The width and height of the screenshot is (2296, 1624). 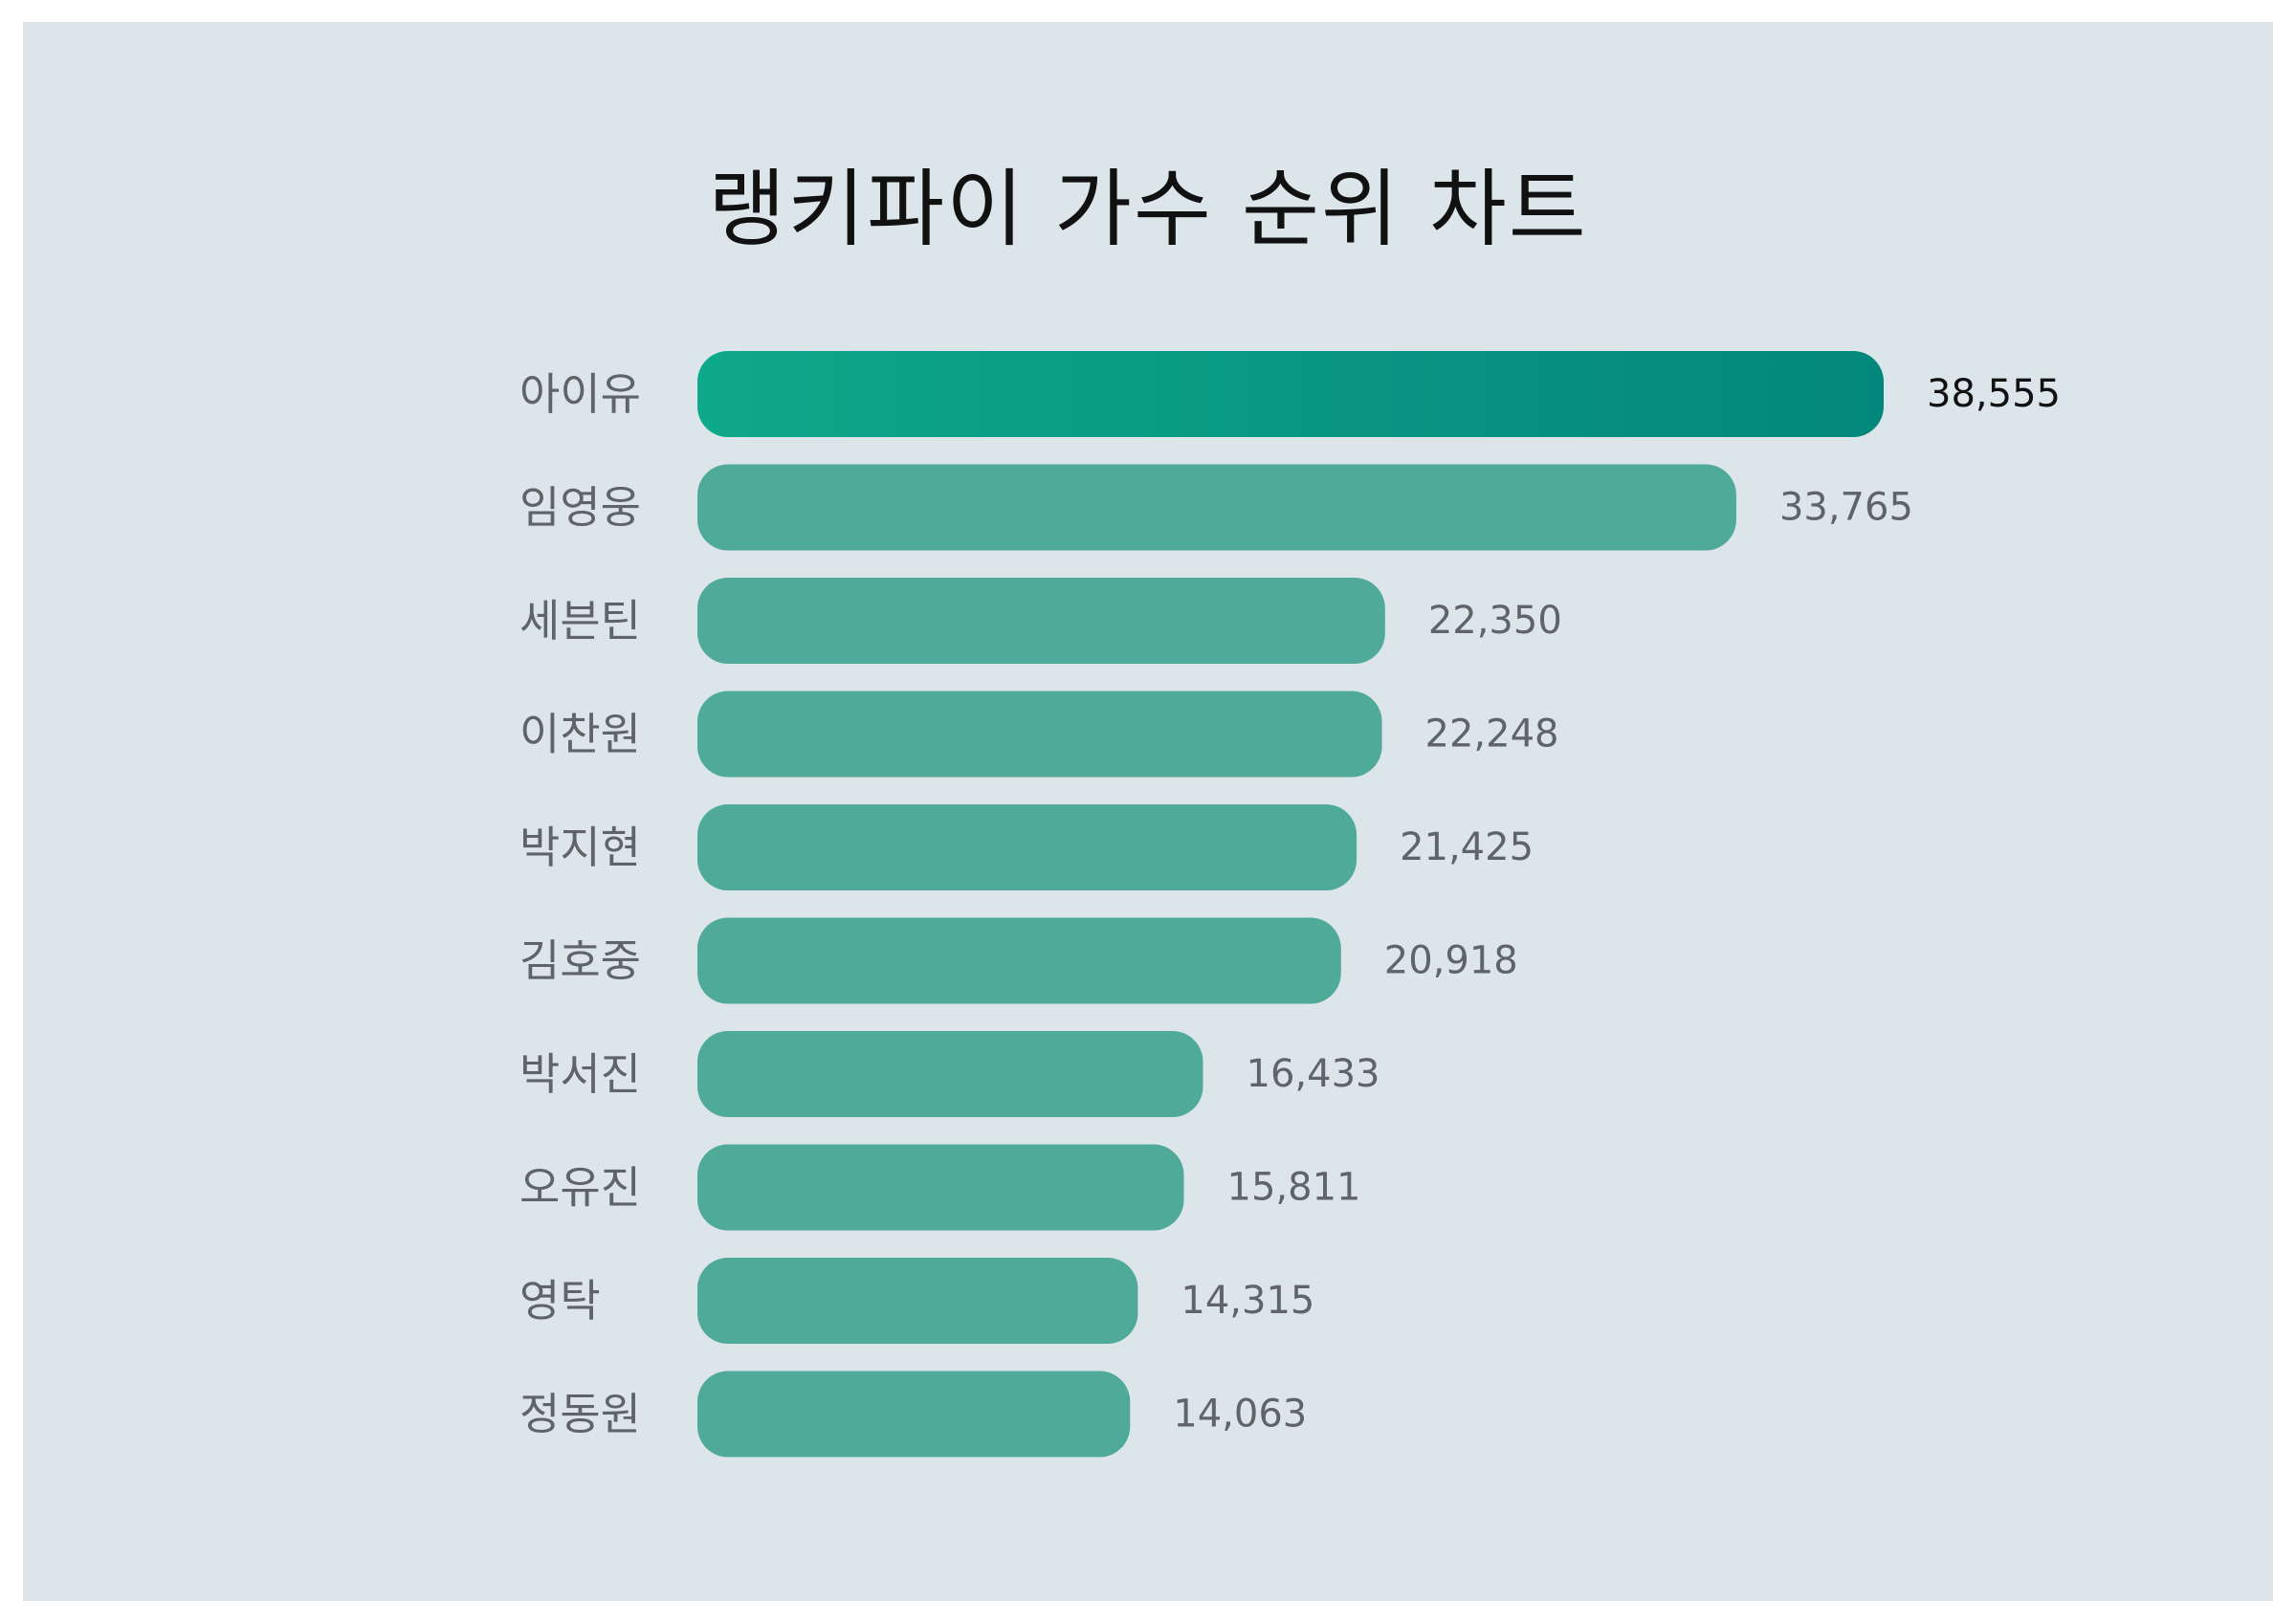 I want to click on category-label-2: 임영웅, so click(x=580, y=508).